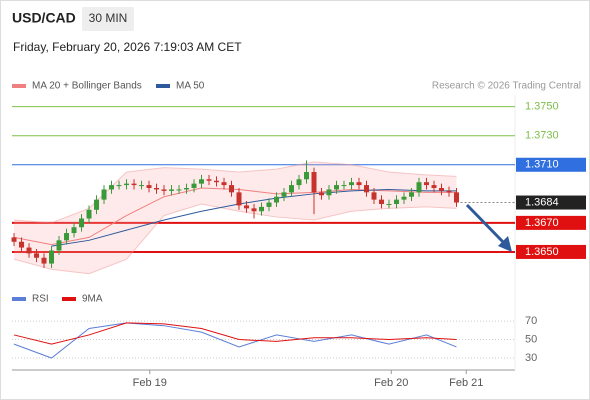 Image resolution: width=590 pixels, height=400 pixels. What do you see at coordinates (44, 18) in the screenshot?
I see `symbol: USD/CAD` at bounding box center [44, 18].